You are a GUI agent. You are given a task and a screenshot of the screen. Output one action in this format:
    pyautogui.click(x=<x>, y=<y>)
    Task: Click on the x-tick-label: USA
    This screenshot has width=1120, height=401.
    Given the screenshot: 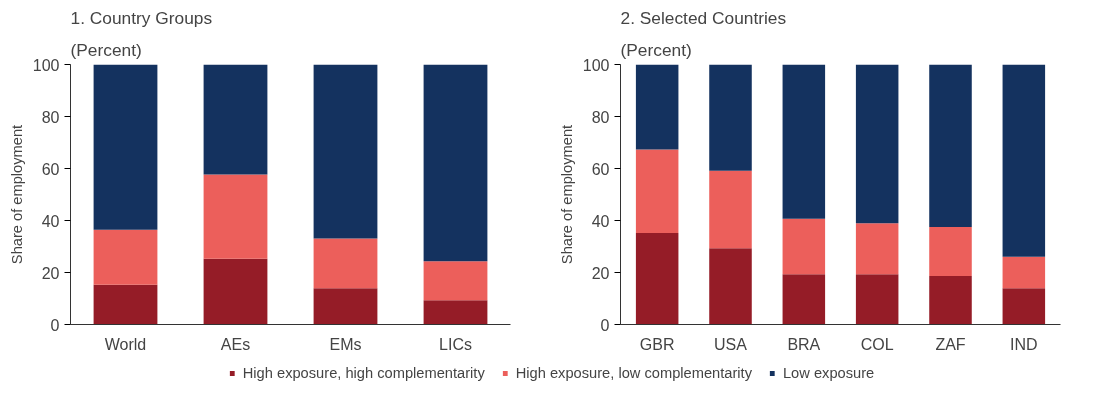 What is the action you would take?
    pyautogui.click(x=731, y=344)
    